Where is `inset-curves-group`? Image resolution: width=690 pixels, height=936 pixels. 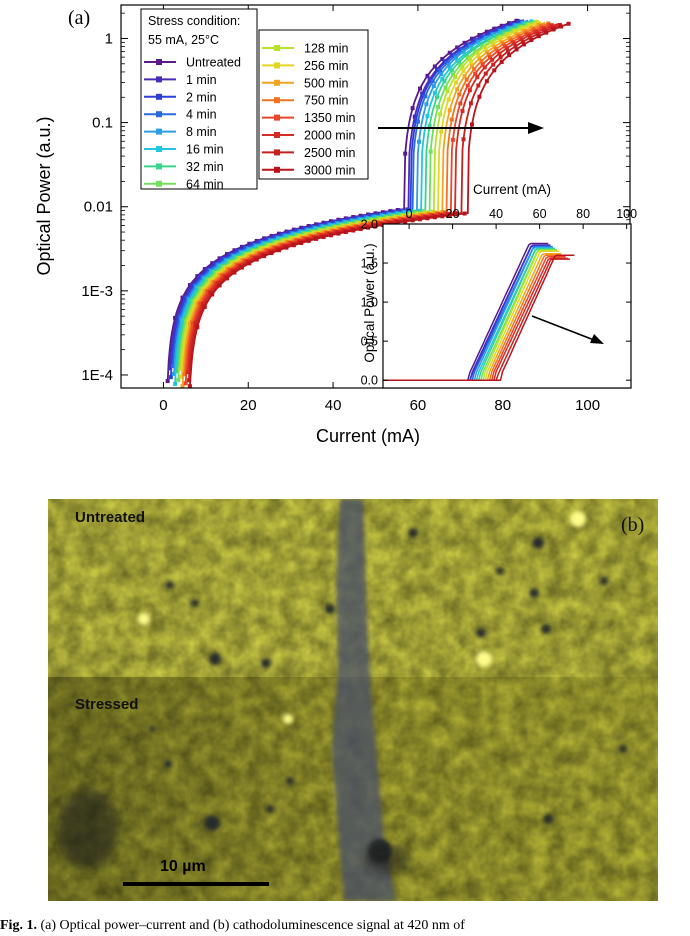 inset-curves-group is located at coordinates (479, 311).